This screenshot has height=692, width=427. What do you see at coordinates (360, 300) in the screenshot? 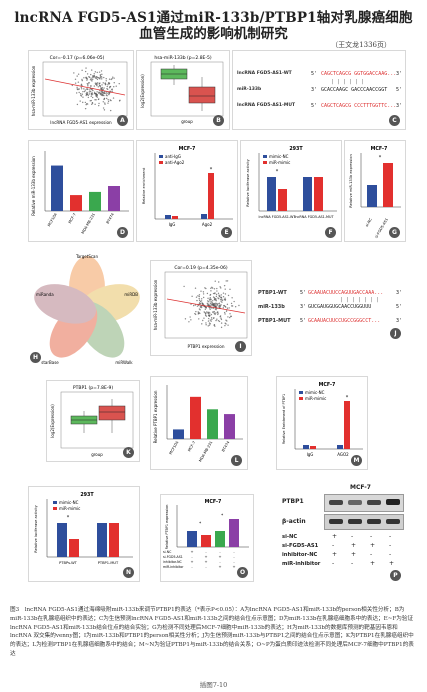
I see `panel-j-pairing: | | | | | | |` at bounding box center [360, 300].